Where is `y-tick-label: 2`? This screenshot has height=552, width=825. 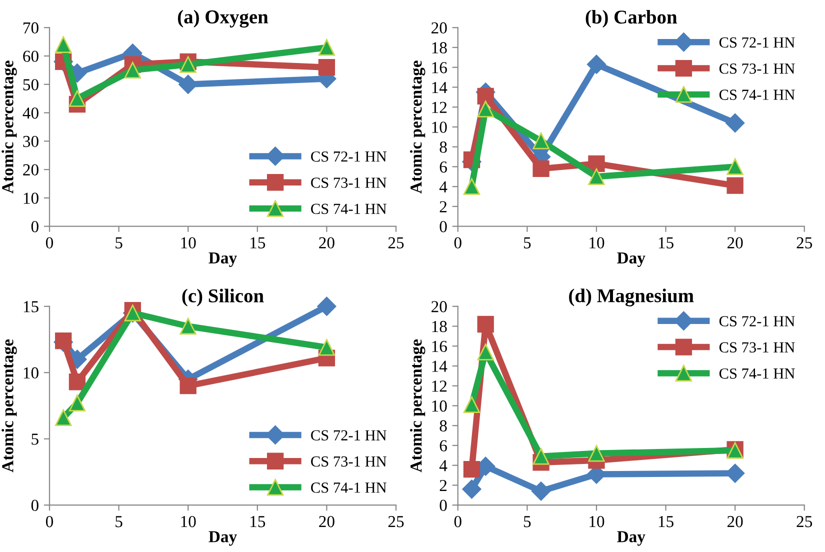 y-tick-label: 2 is located at coordinates (443, 485).